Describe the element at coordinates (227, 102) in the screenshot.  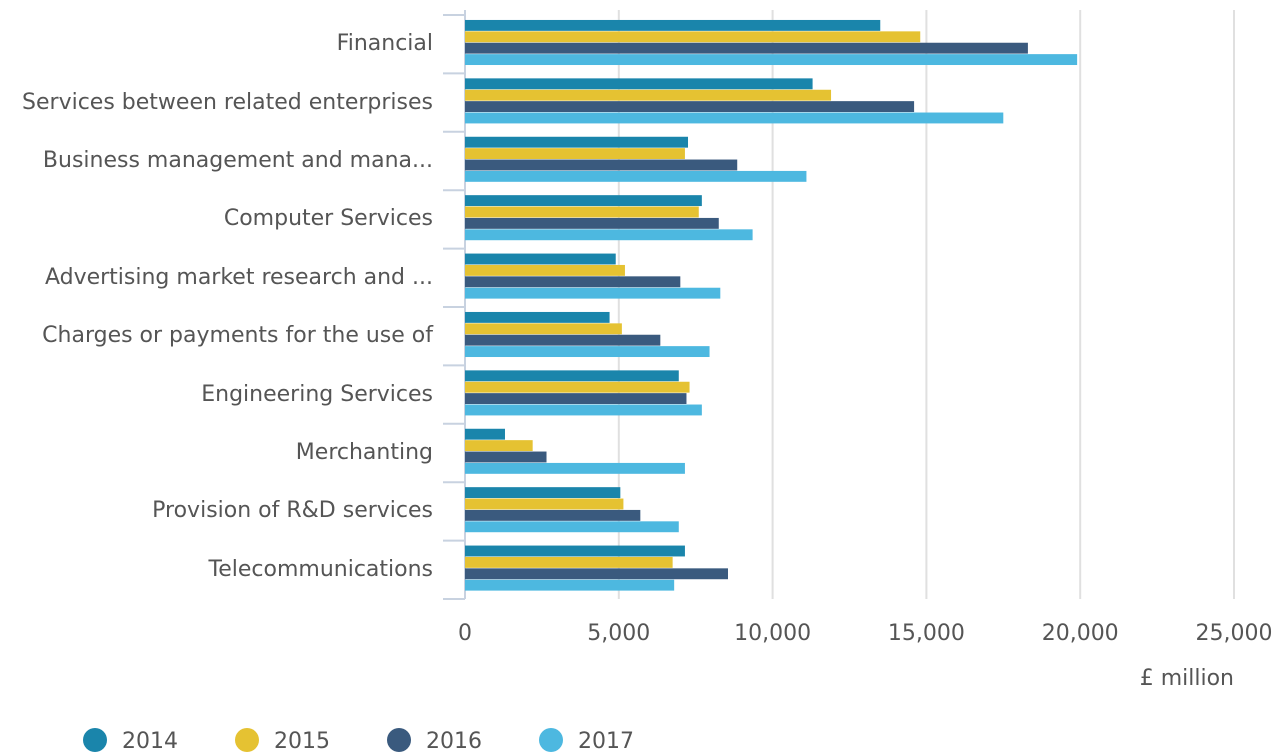
I see `y-tick-text: Services between related enterprises` at that location.